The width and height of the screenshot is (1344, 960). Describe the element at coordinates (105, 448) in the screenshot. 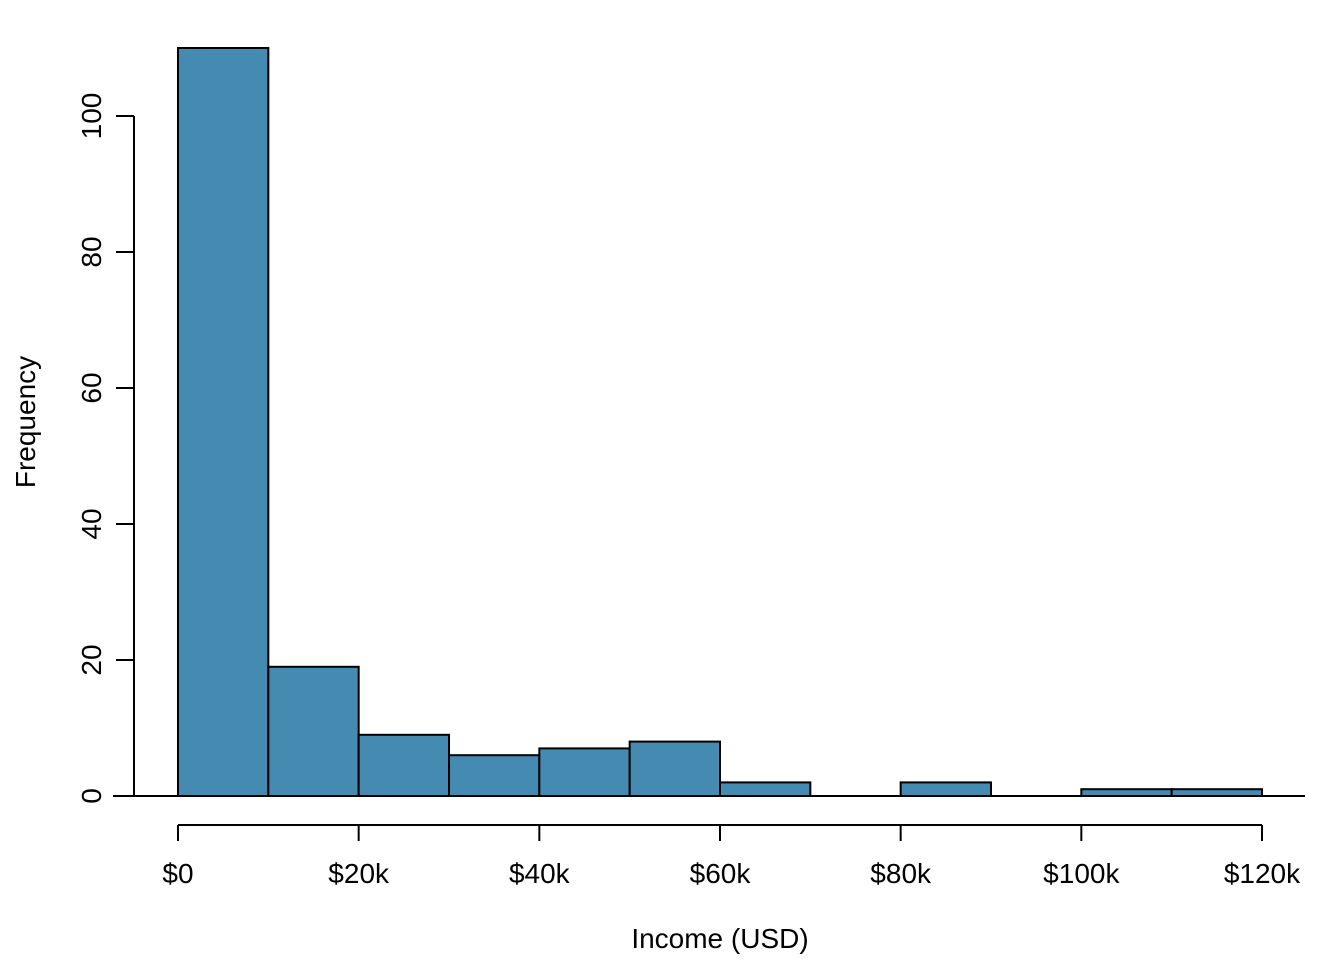

I see `y-axis: 0 20 40 60 80 100` at that location.